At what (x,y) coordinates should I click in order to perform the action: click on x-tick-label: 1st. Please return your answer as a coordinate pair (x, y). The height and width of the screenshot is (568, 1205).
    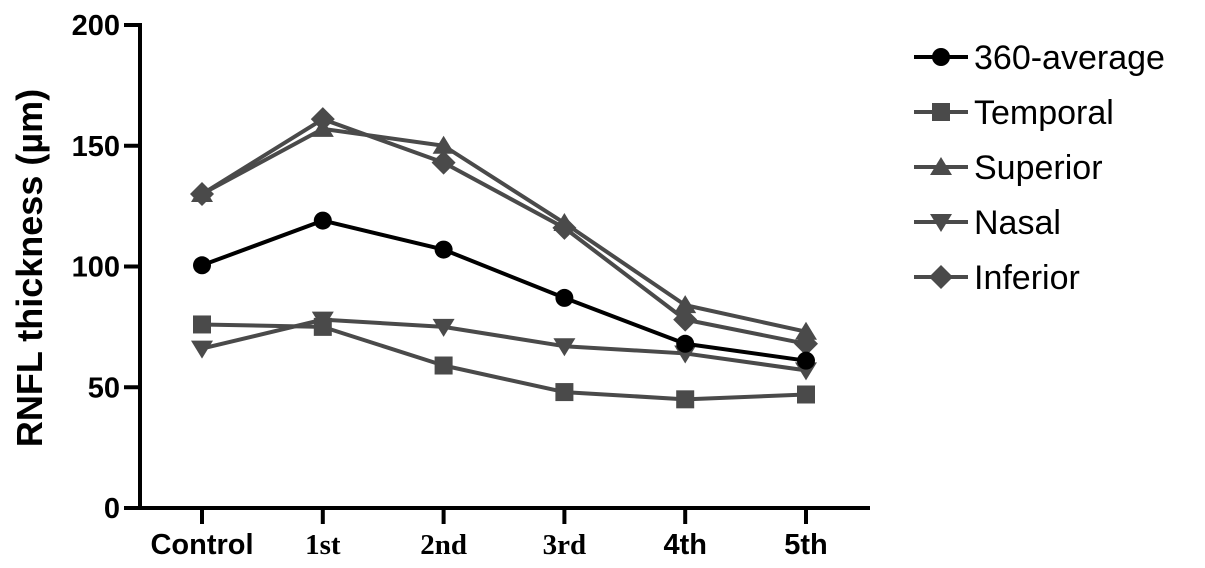
    Looking at the image, I should click on (323, 545).